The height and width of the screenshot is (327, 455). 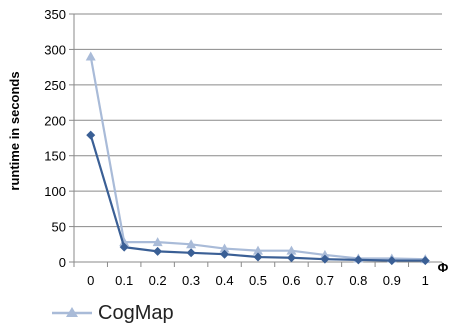 I want to click on x-tick-label: 0.1, so click(x=124, y=280).